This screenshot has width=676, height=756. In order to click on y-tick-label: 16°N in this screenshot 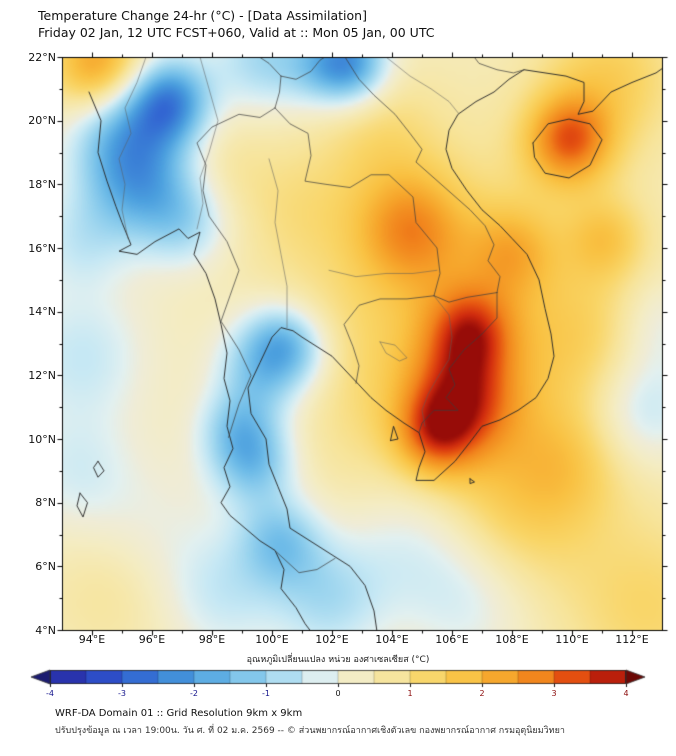, I will do `click(42, 248)`.